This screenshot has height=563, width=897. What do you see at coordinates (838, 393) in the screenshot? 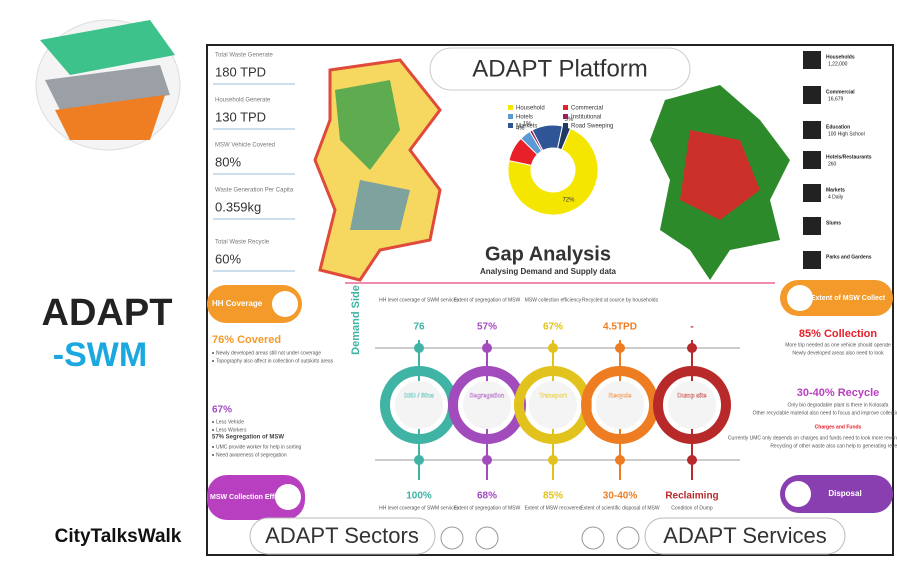
I see `recycle: 30-40% Recycle` at bounding box center [838, 393].